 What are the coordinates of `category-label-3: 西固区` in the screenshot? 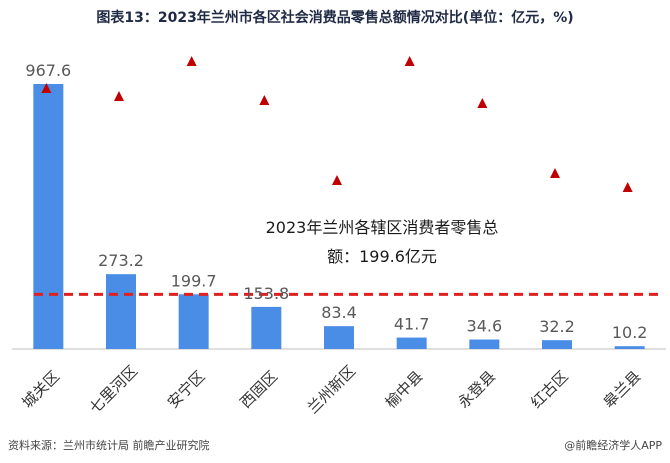 It's located at (259, 389).